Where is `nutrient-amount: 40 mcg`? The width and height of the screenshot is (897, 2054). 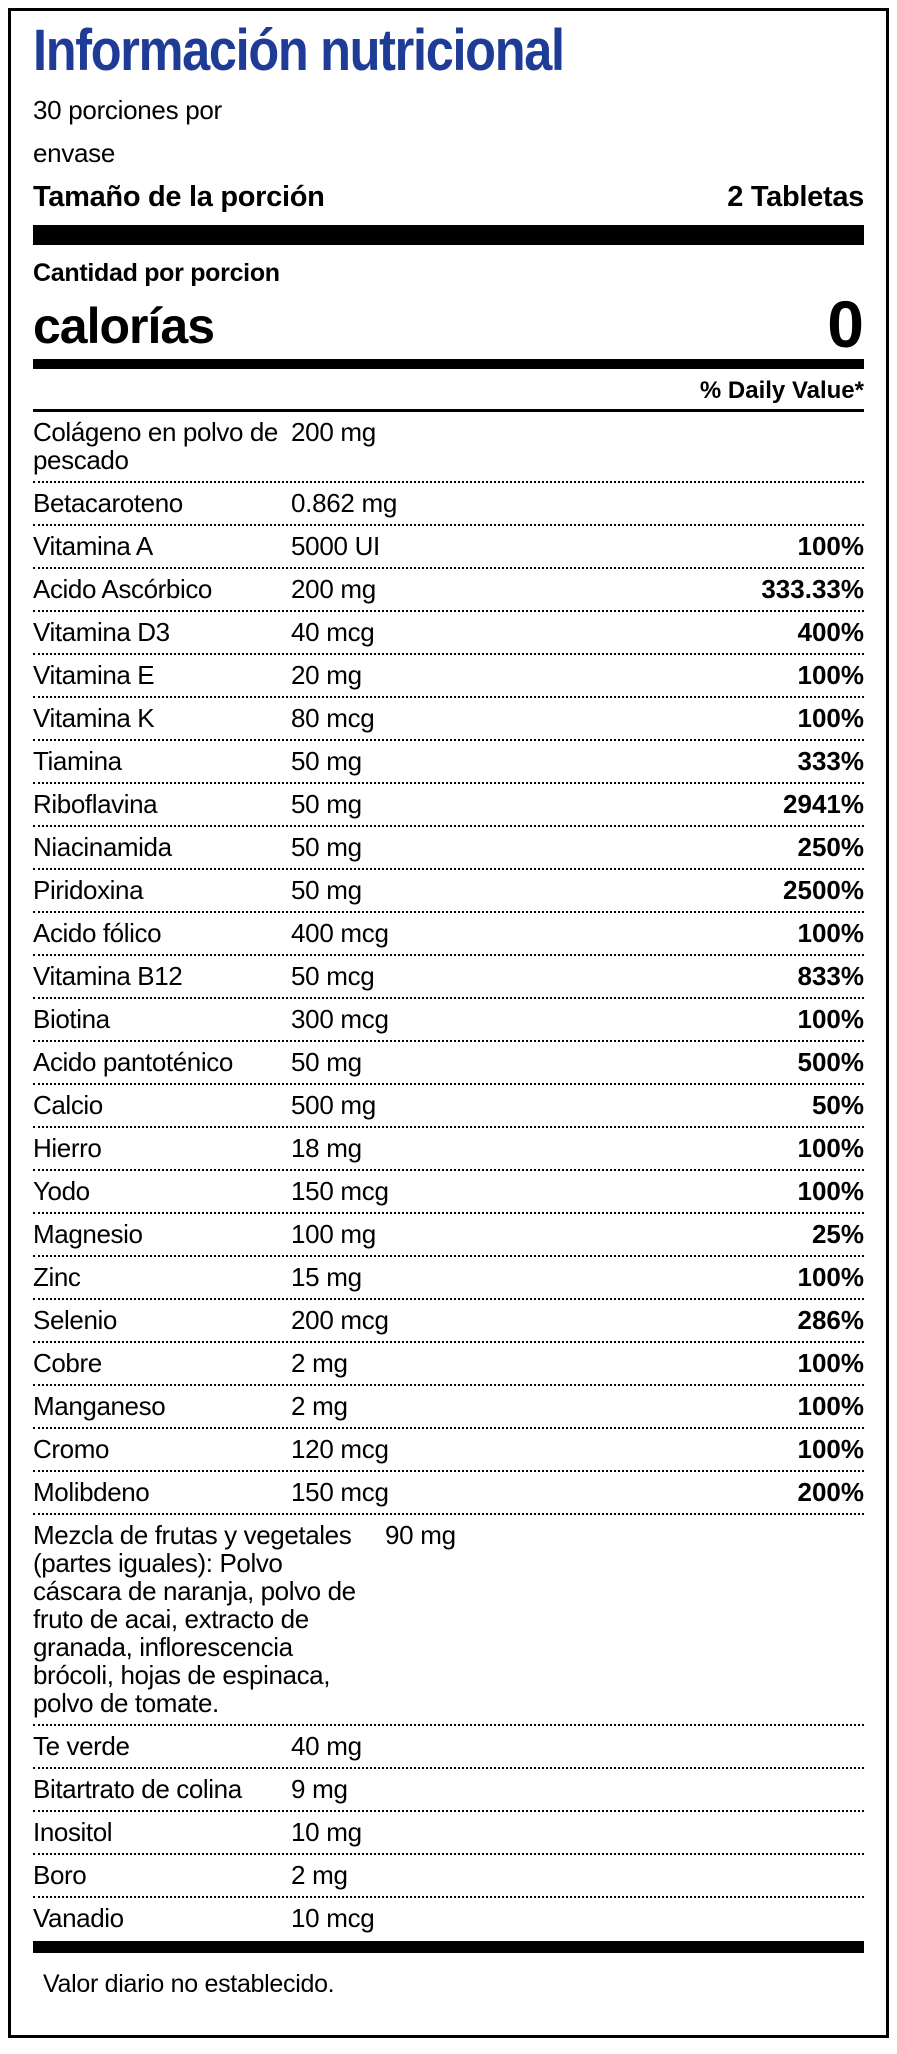
nutrient-amount: 40 mcg is located at coordinates (333, 632).